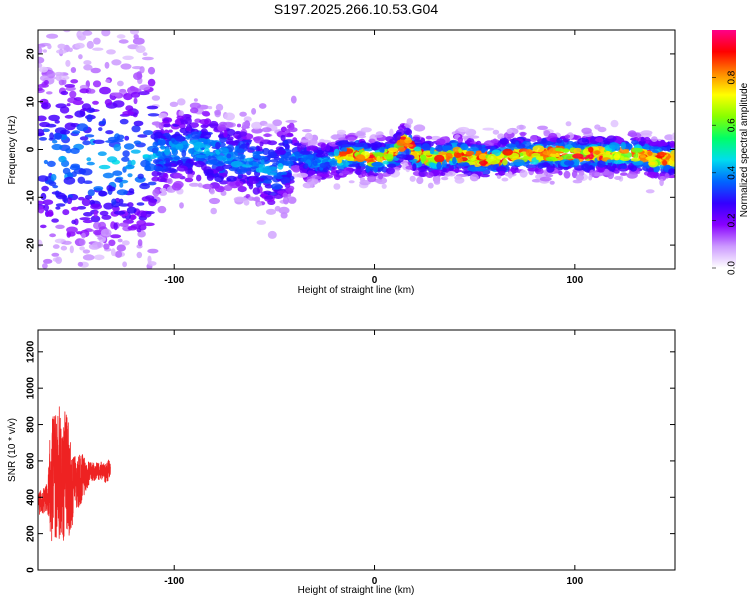  I want to click on colorbar-ticks: 0.0 0.2 0.4 0.6 0.8, so click(725, 172).